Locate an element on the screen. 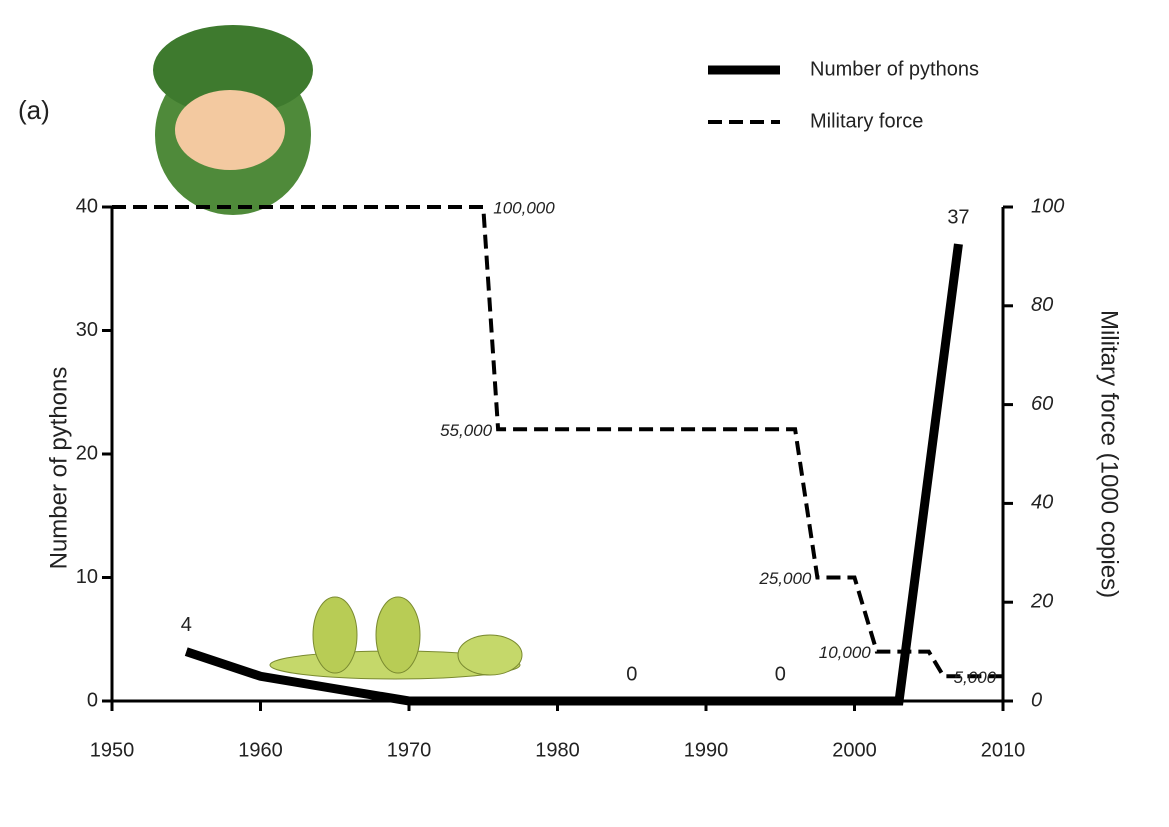  y2-tick-label: 60 is located at coordinates (1042, 404).